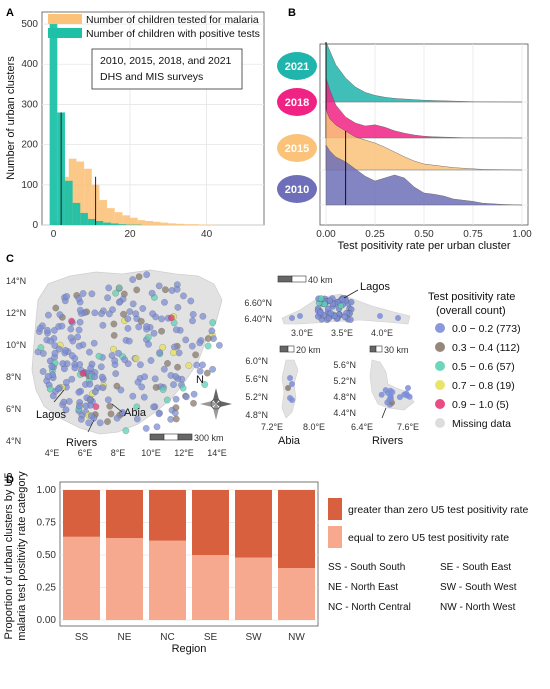 The width and height of the screenshot is (550, 689). What do you see at coordinates (189, 649) in the screenshot?
I see `panel-d-x-axis-label: Region` at bounding box center [189, 649].